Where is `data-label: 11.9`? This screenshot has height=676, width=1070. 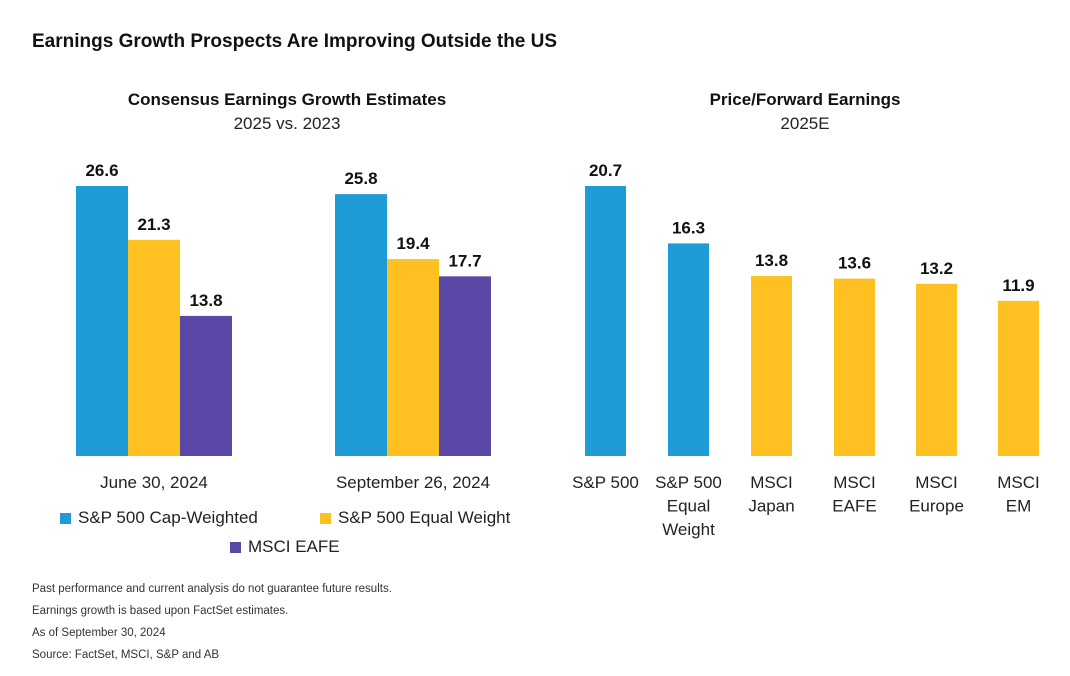 data-label: 11.9 is located at coordinates (1018, 285).